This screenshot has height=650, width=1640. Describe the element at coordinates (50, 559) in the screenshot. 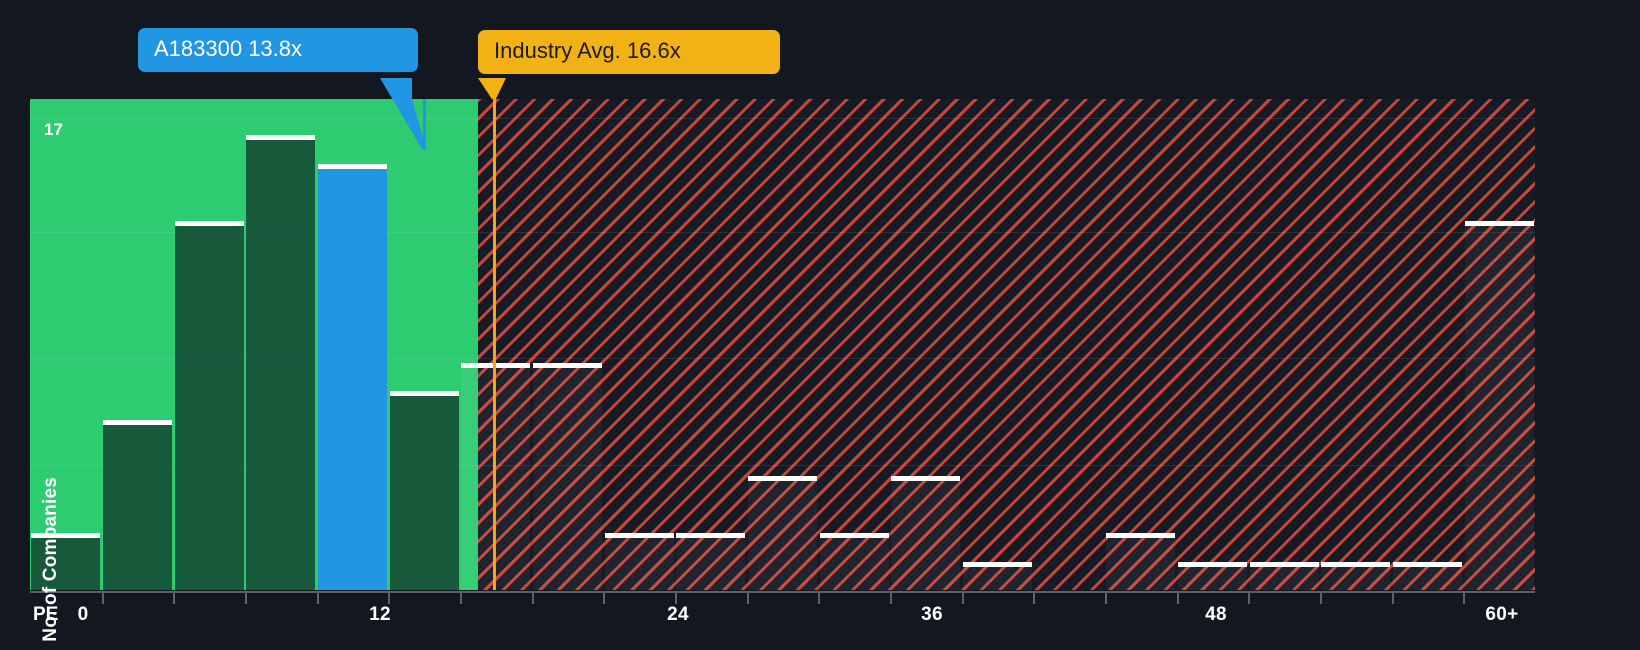

I see `y-axis-title: No. of Companies` at that location.